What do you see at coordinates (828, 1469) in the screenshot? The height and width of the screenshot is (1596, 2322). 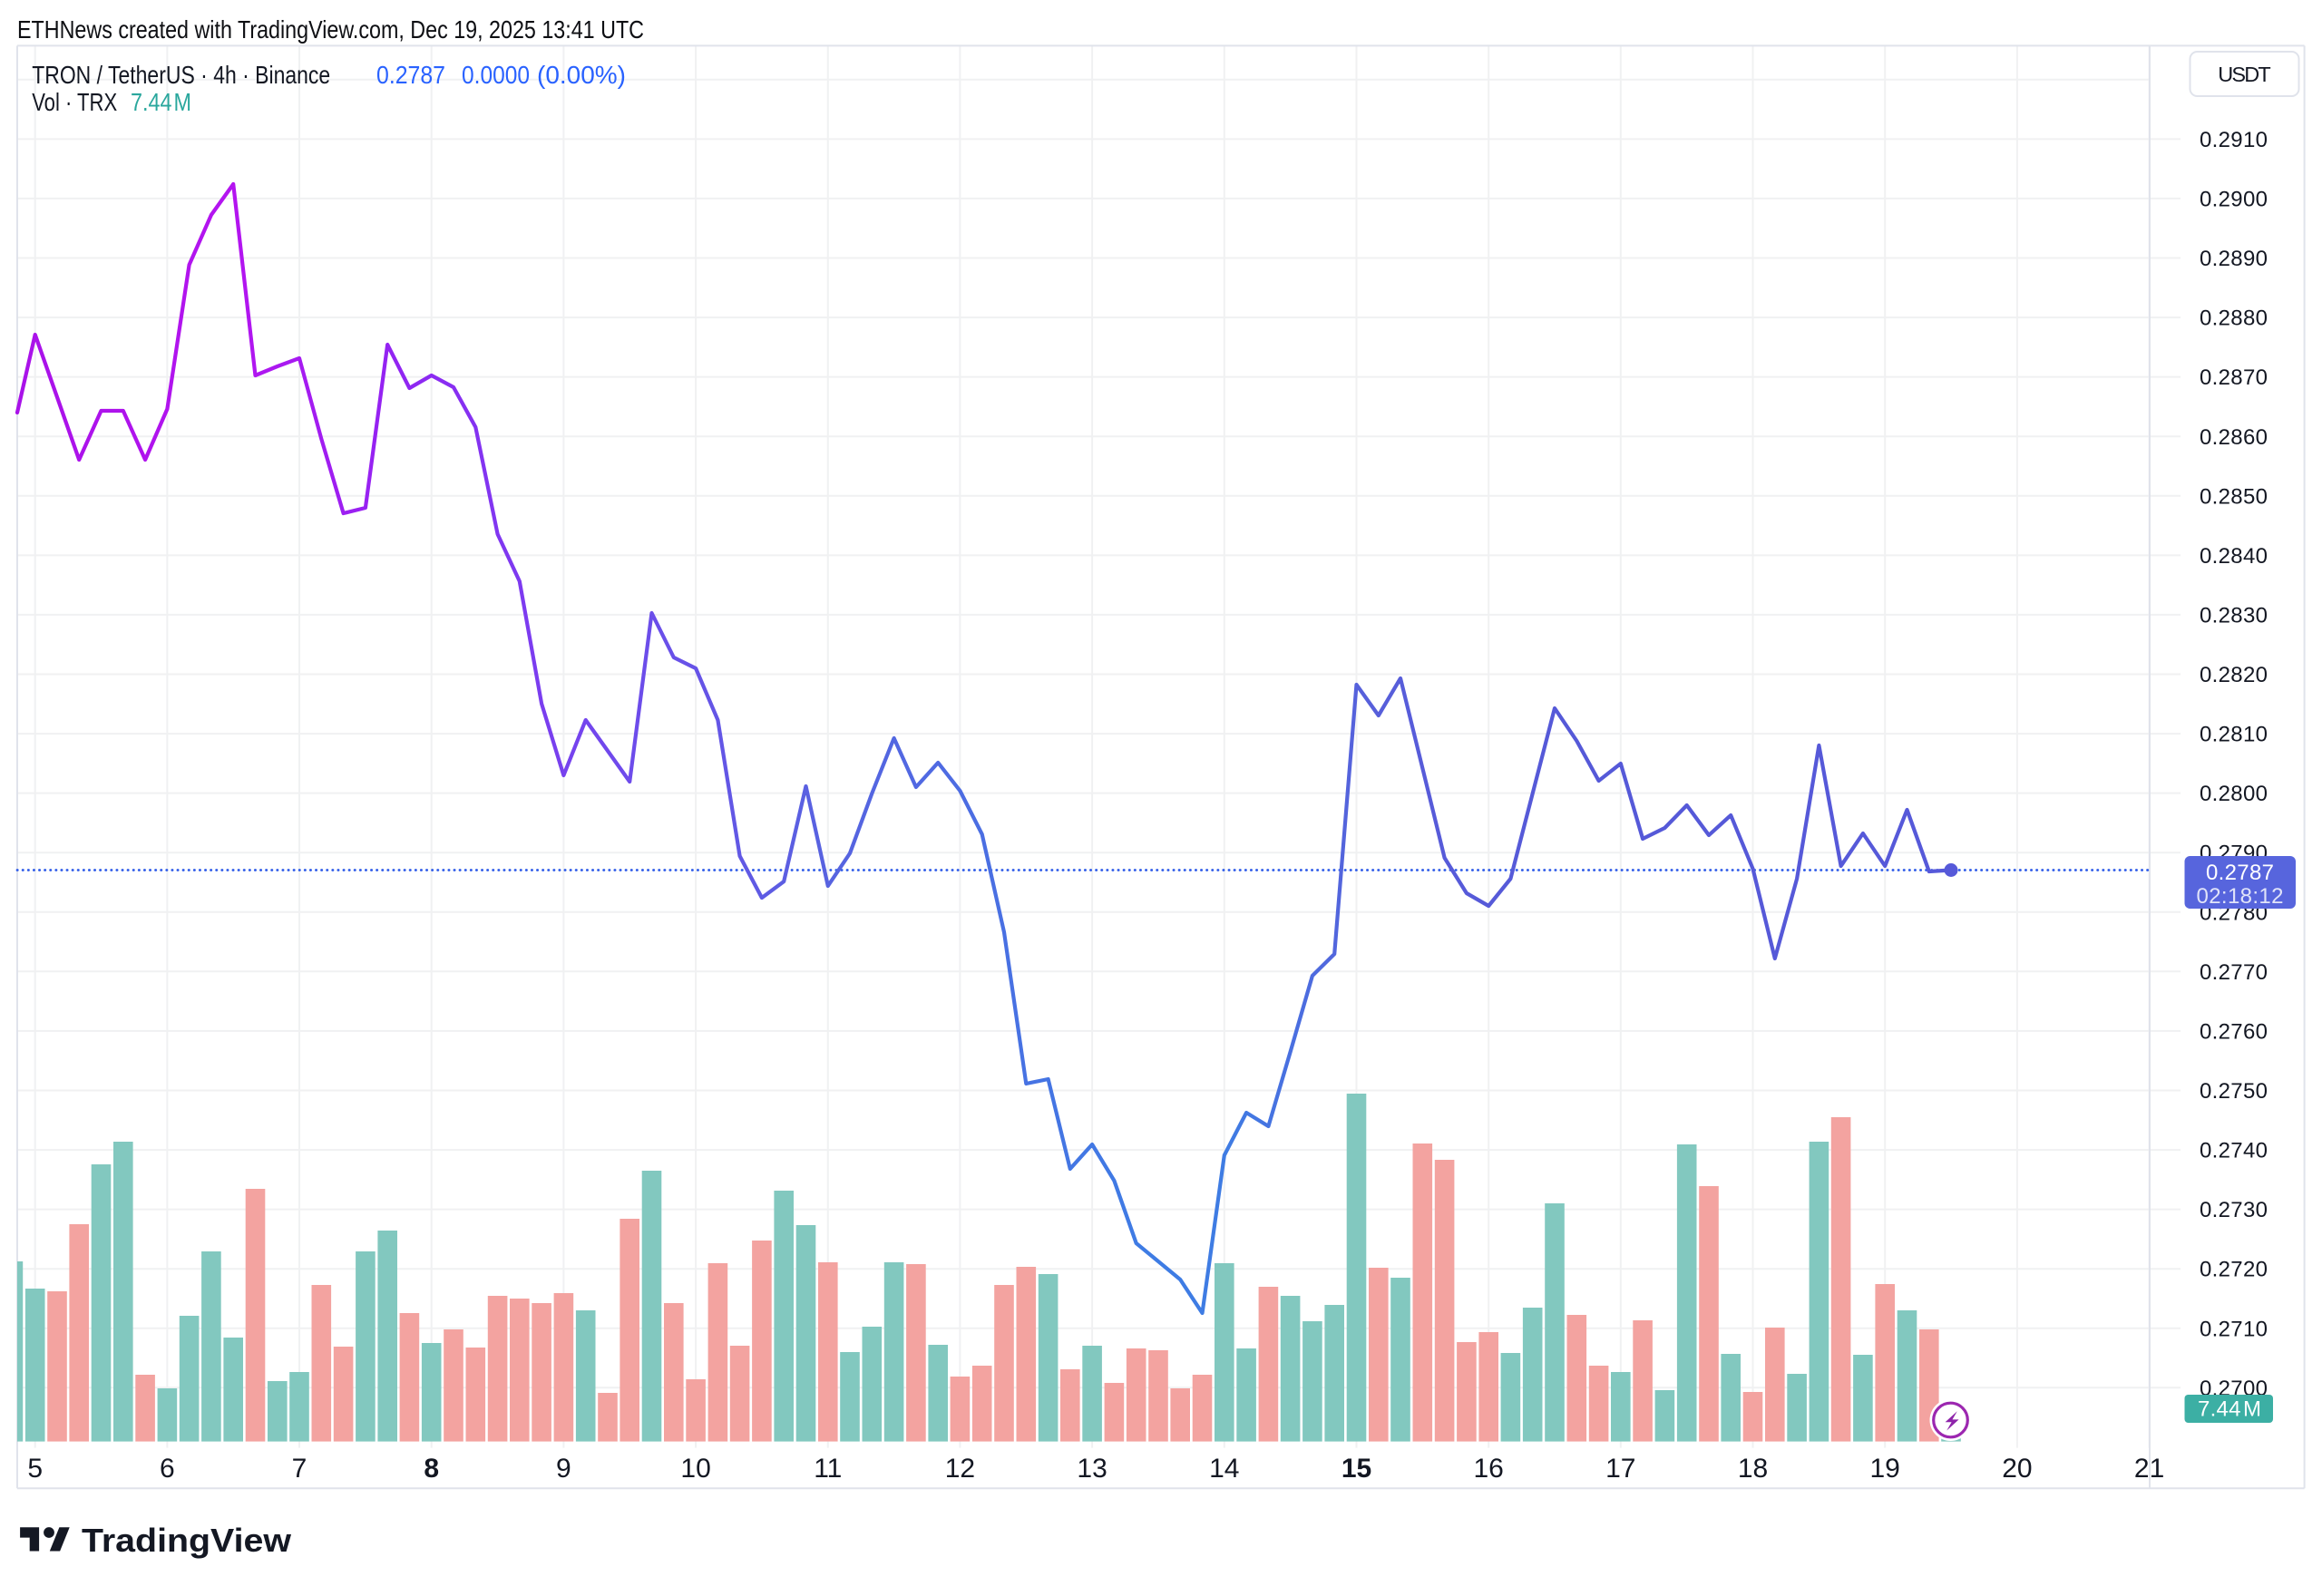 I see `svg-text: 11` at bounding box center [828, 1469].